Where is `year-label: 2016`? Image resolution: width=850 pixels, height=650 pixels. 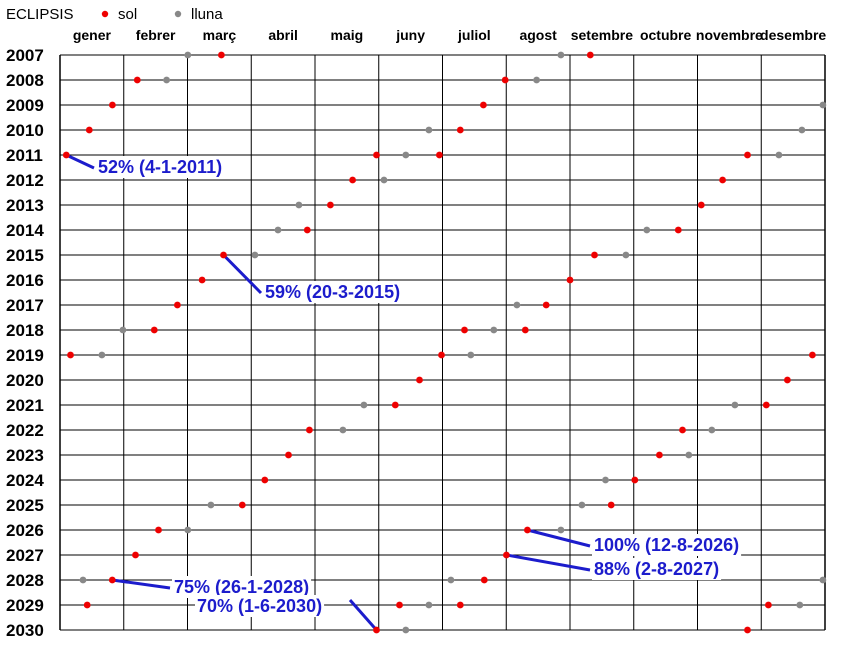 year-label: 2016 is located at coordinates (25, 280).